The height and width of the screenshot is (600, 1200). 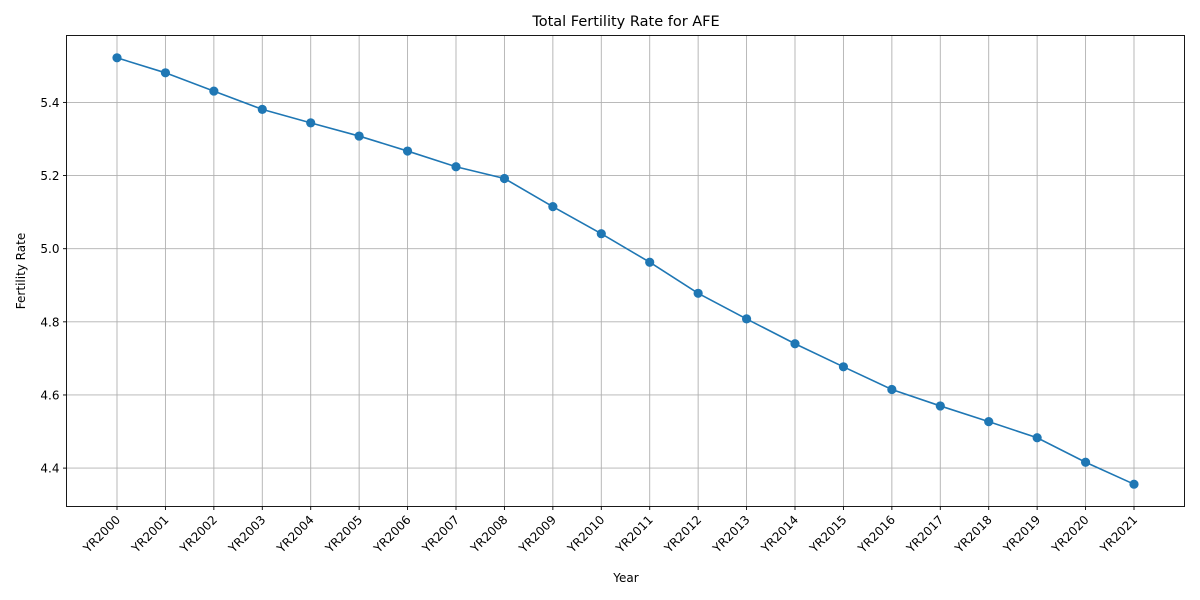 What do you see at coordinates (440, 534) in the screenshot?
I see `x-tick-label: YR2007` at bounding box center [440, 534].